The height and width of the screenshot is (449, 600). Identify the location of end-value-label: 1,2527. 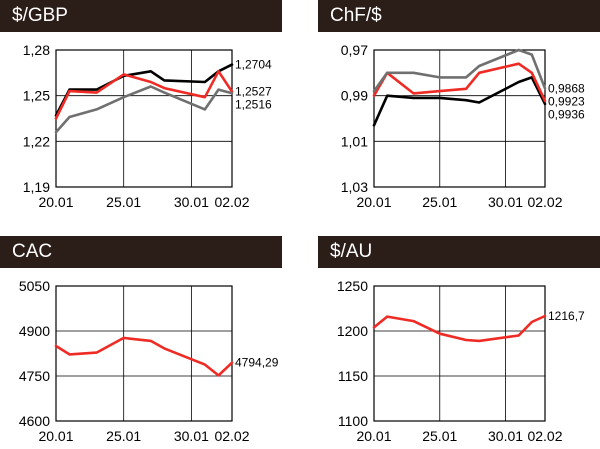
(253, 92).